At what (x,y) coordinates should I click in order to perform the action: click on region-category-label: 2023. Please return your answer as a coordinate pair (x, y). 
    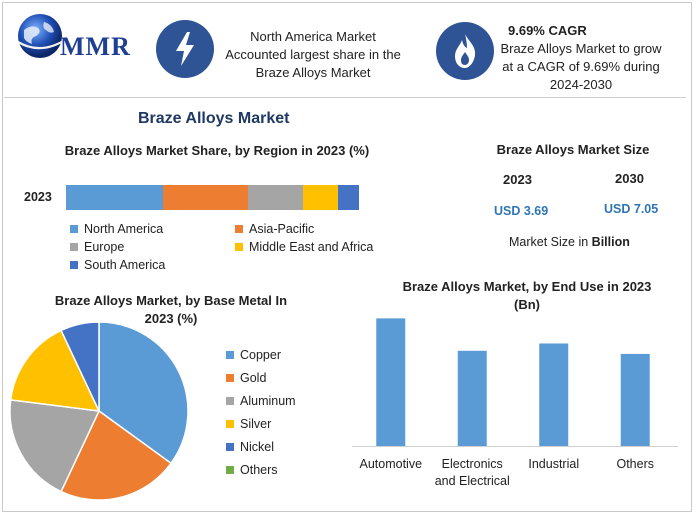
    Looking at the image, I should click on (38, 197).